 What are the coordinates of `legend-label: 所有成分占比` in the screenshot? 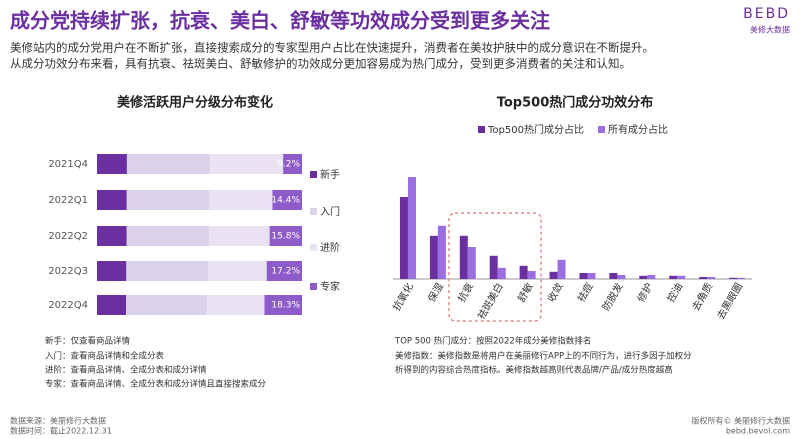 It's located at (638, 129).